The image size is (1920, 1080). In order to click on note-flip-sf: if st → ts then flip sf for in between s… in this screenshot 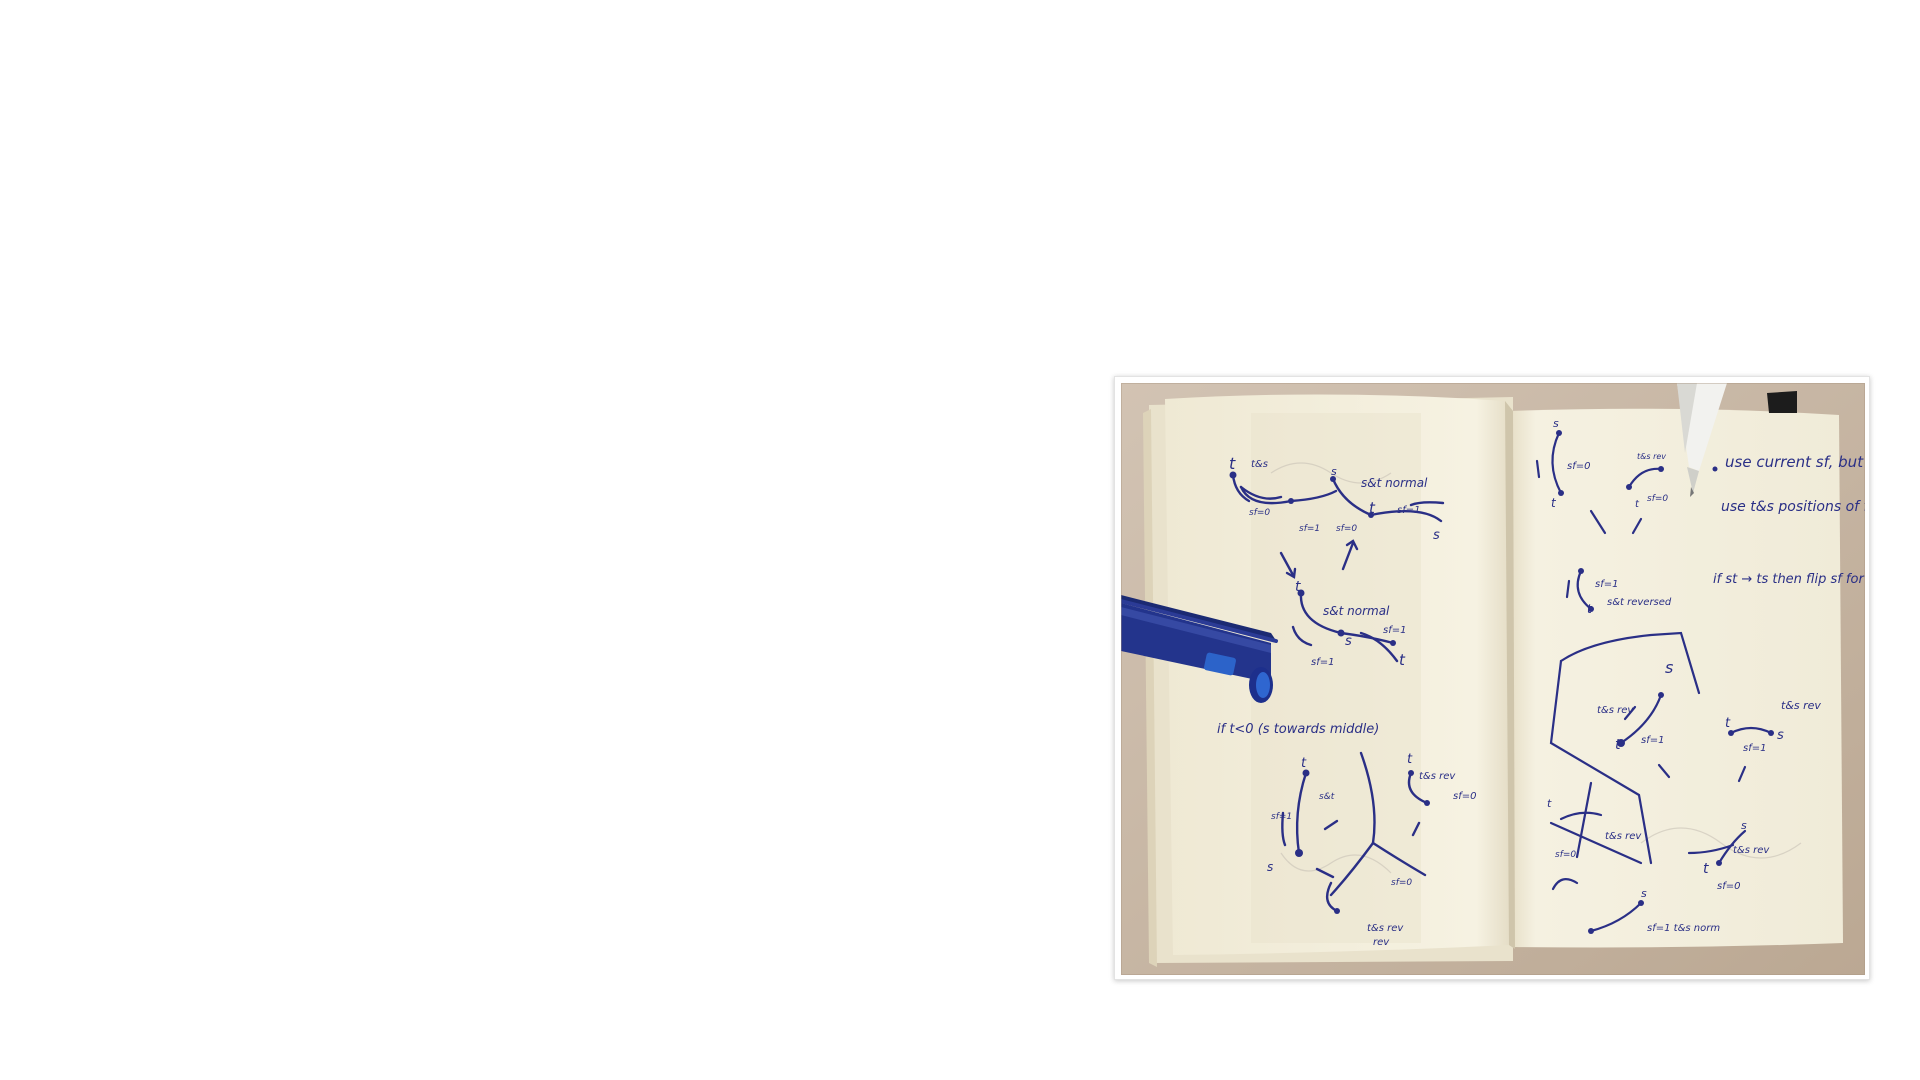, I will do `click(1789, 579)`.